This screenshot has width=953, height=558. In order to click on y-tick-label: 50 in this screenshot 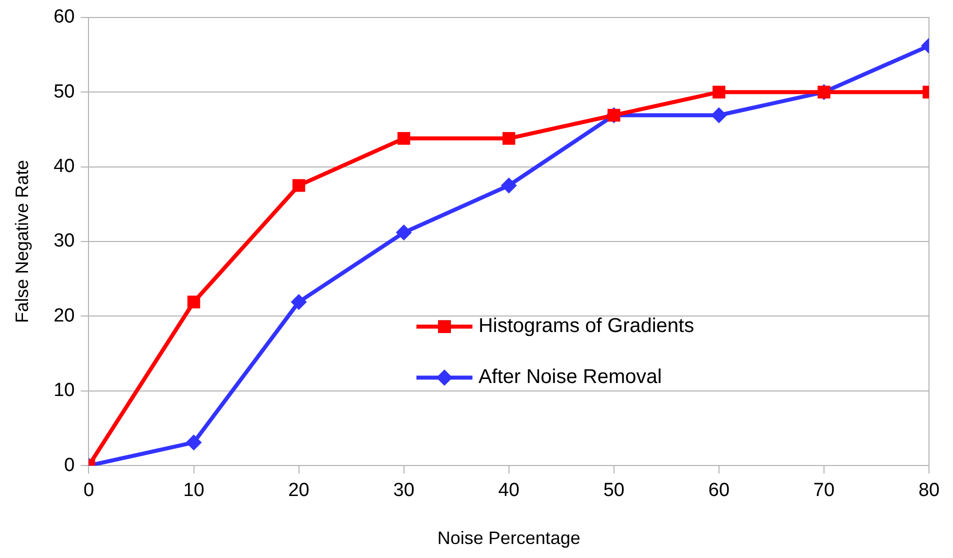, I will do `click(64, 91)`.